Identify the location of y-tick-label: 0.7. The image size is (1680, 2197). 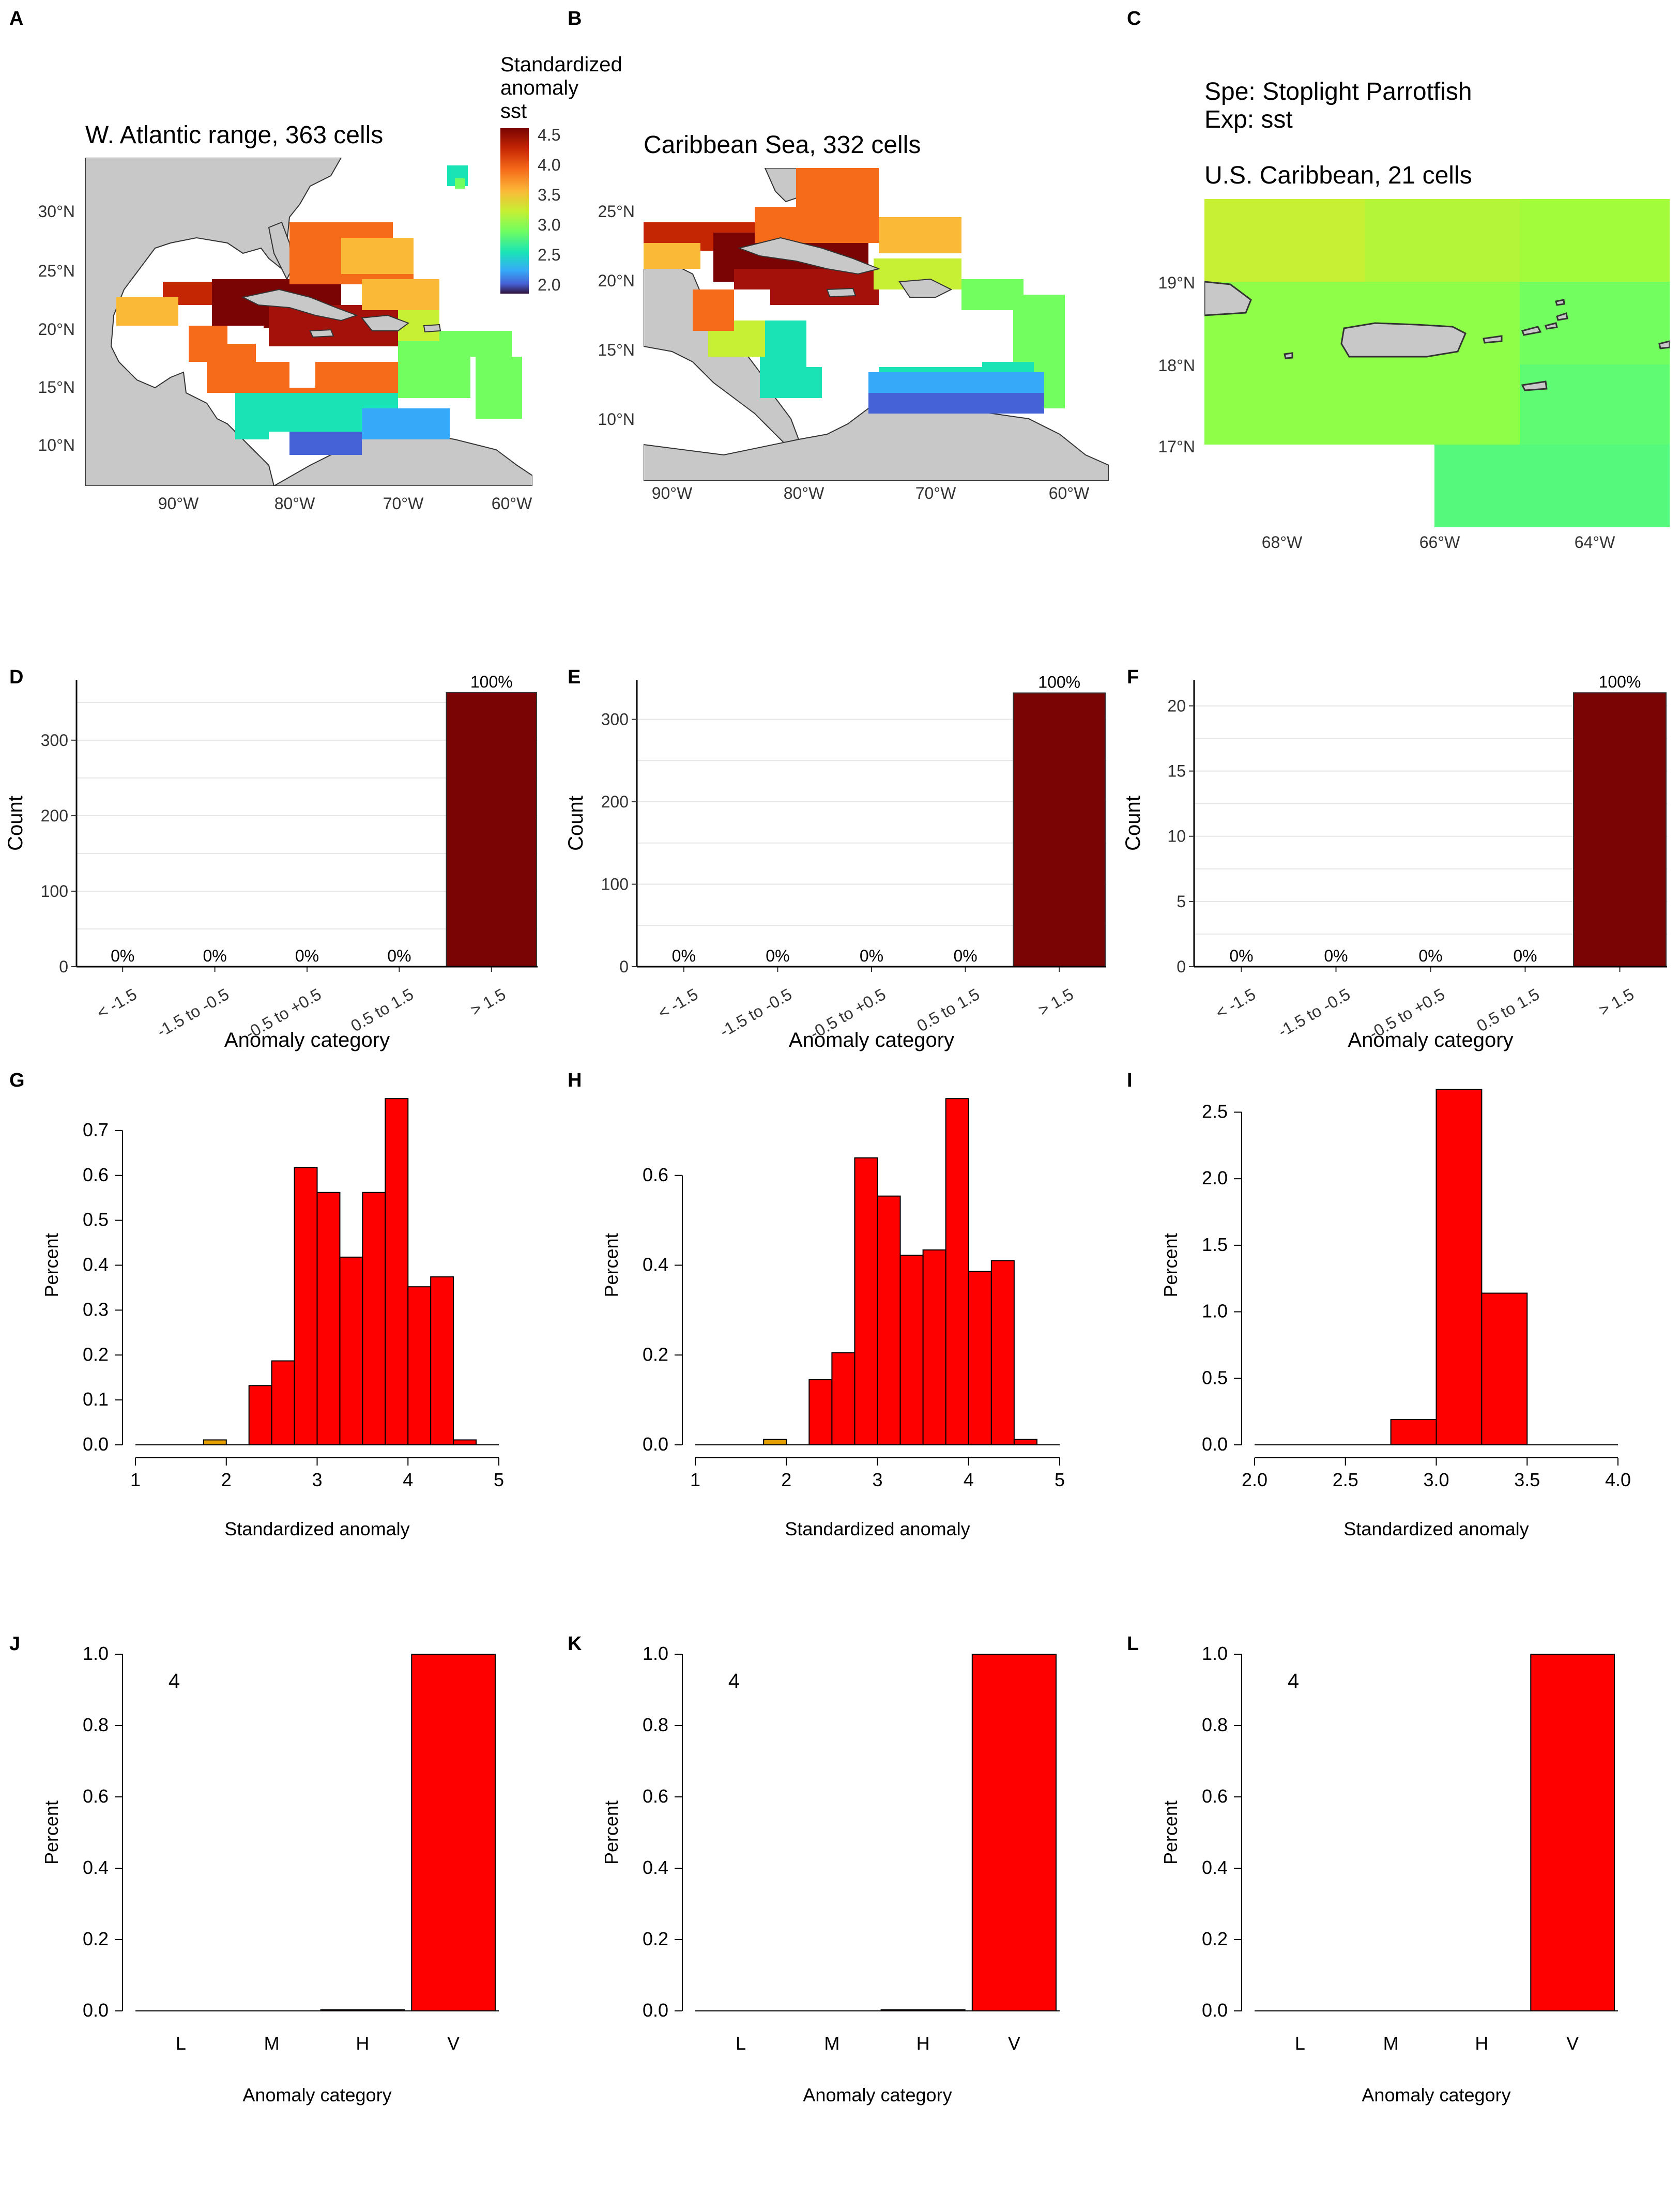
(96, 1129).